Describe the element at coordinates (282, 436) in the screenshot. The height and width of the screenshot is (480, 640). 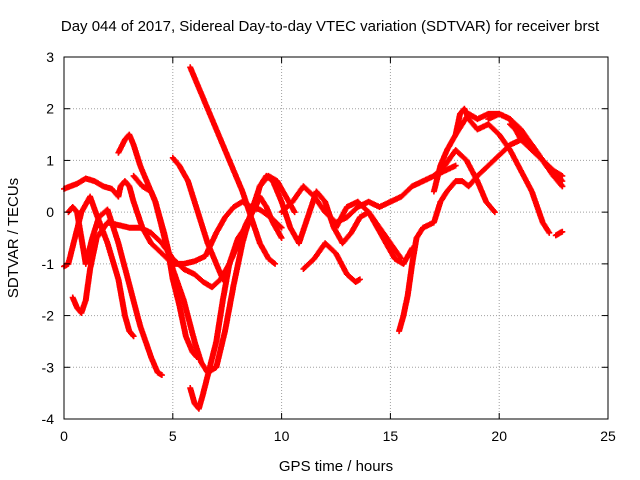
I see `x-tick-label: 10` at that location.